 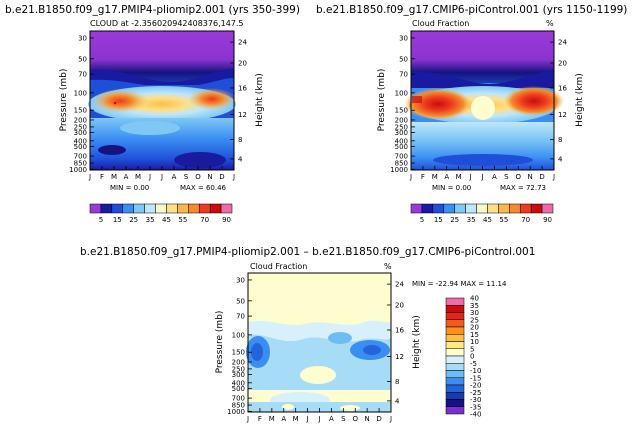 I want to click on pressure-tick-label: 700, so click(x=401, y=157).